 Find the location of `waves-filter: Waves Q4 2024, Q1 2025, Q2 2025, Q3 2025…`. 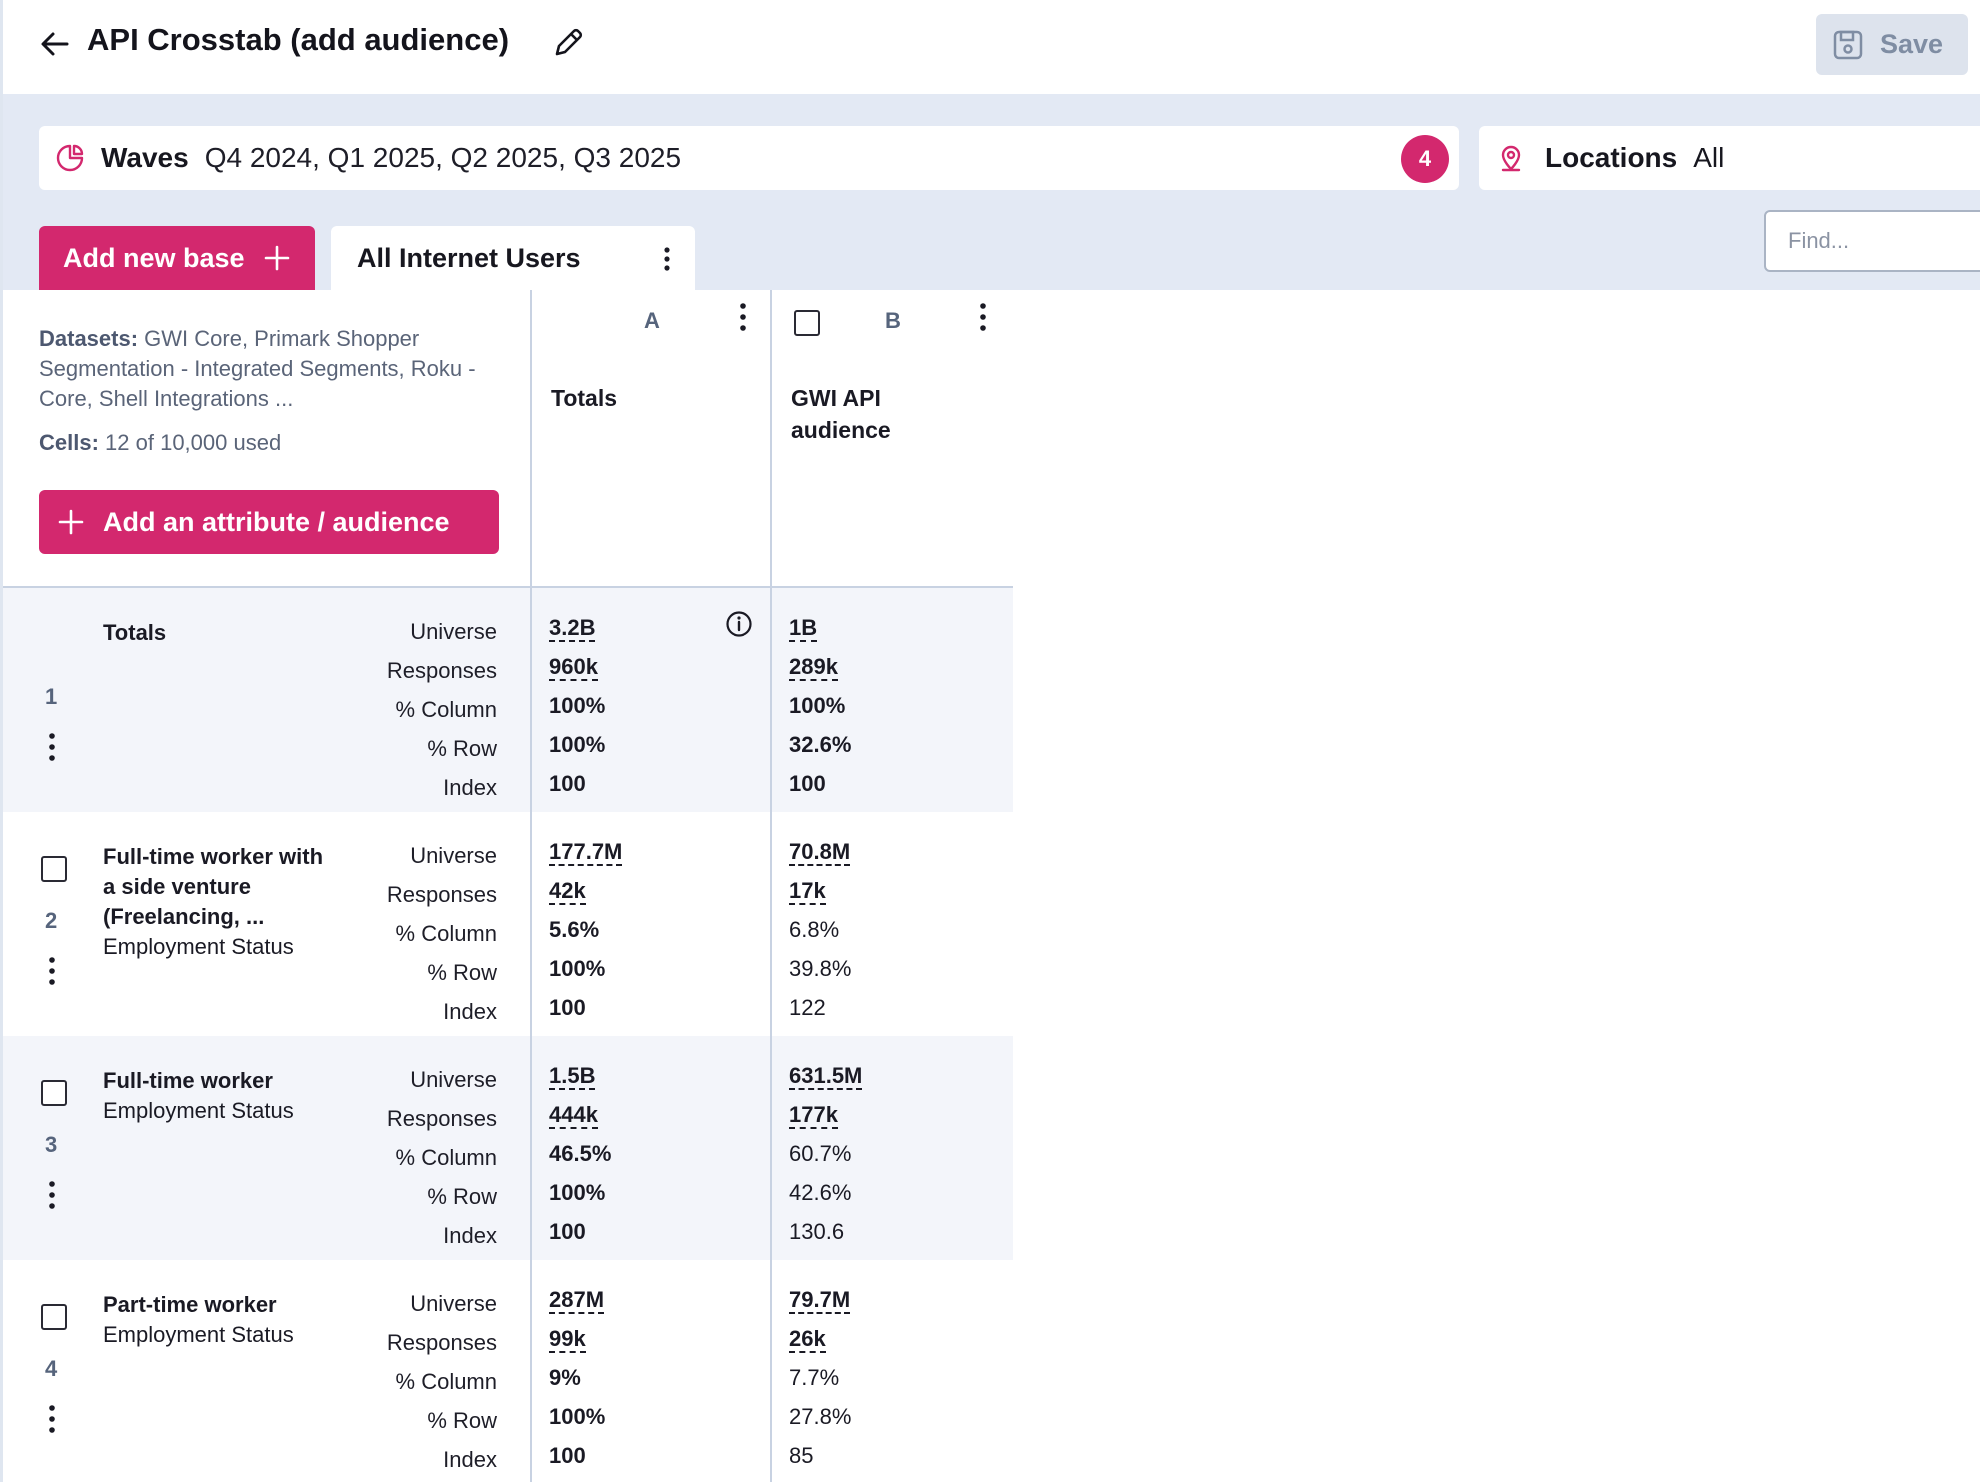

waves-filter: Waves Q4 2024, Q1 2025, Q2 2025, Q3 2025… is located at coordinates (749, 158).